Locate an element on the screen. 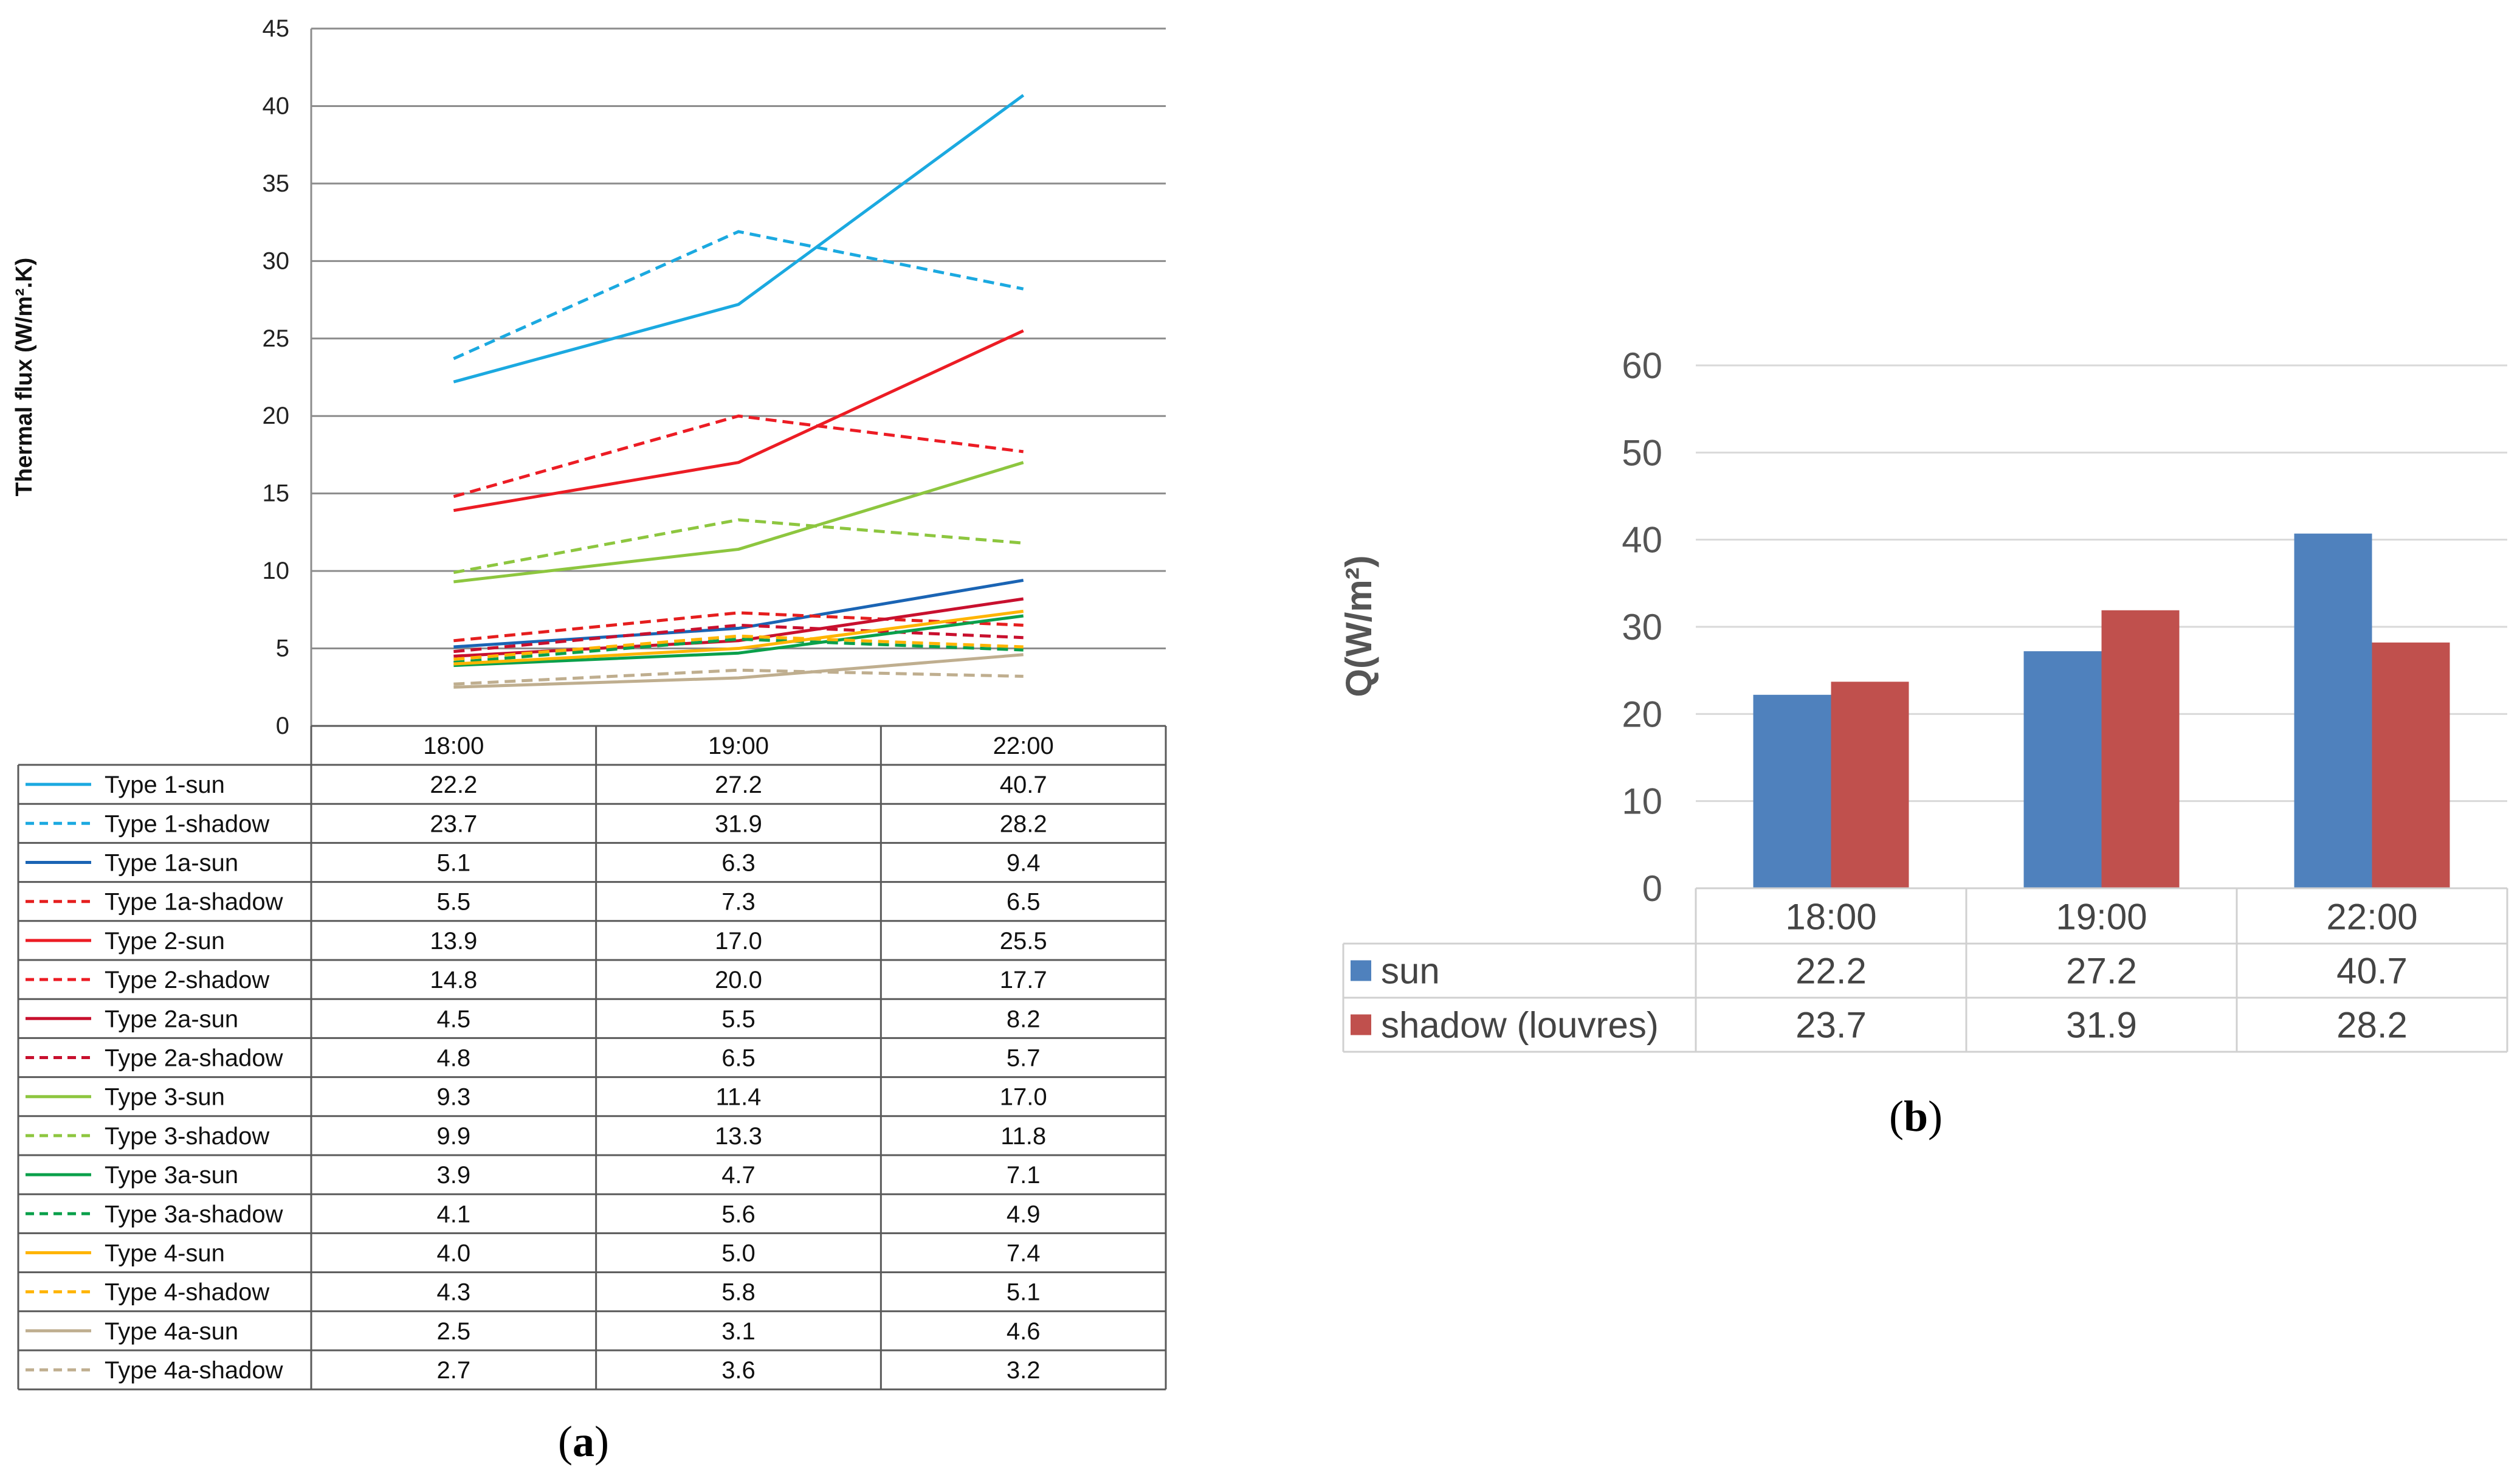 The width and height of the screenshot is (2520, 1478). data-label: 5.8 is located at coordinates (738, 1292).